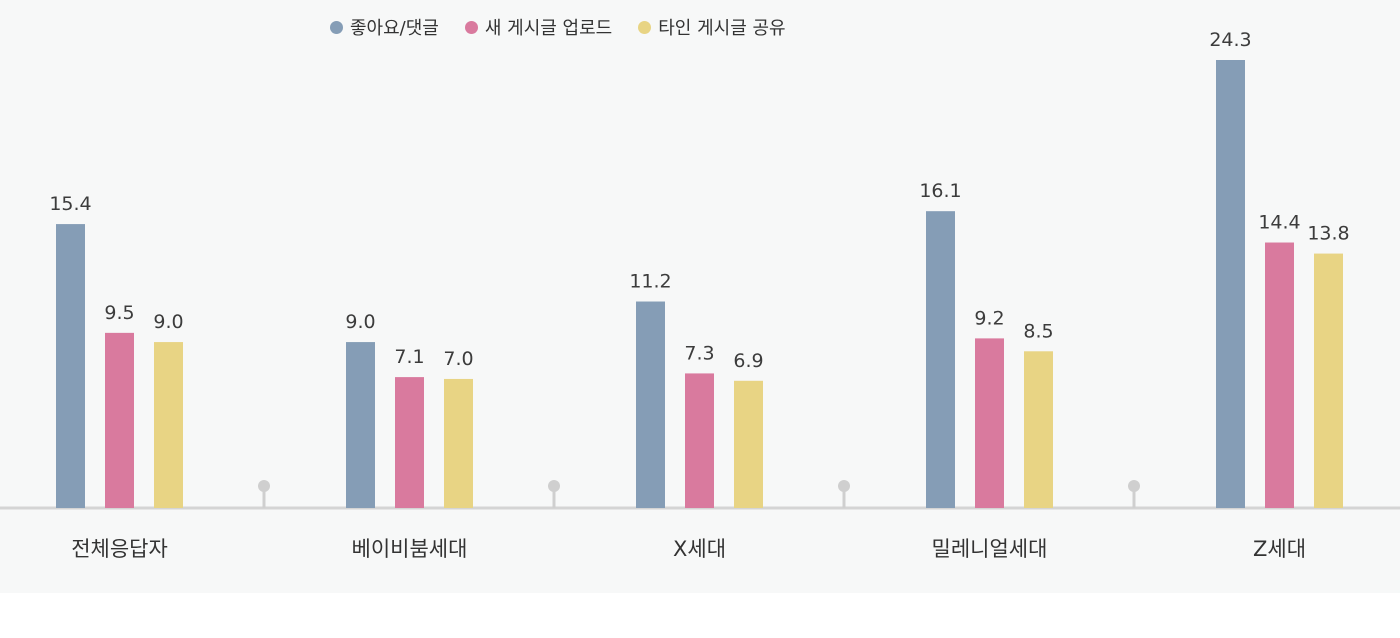 Image resolution: width=1400 pixels, height=638 pixels. I want to click on legend-dot-new-post-upload, so click(471, 27).